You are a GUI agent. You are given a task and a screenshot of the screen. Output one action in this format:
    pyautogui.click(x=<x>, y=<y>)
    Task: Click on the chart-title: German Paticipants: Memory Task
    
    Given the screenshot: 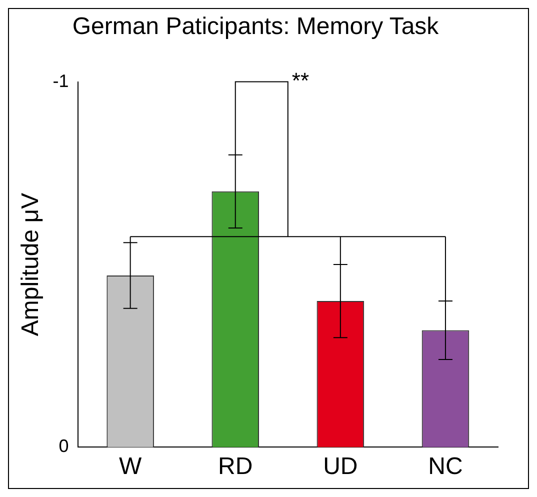 What is the action you would take?
    pyautogui.click(x=256, y=26)
    